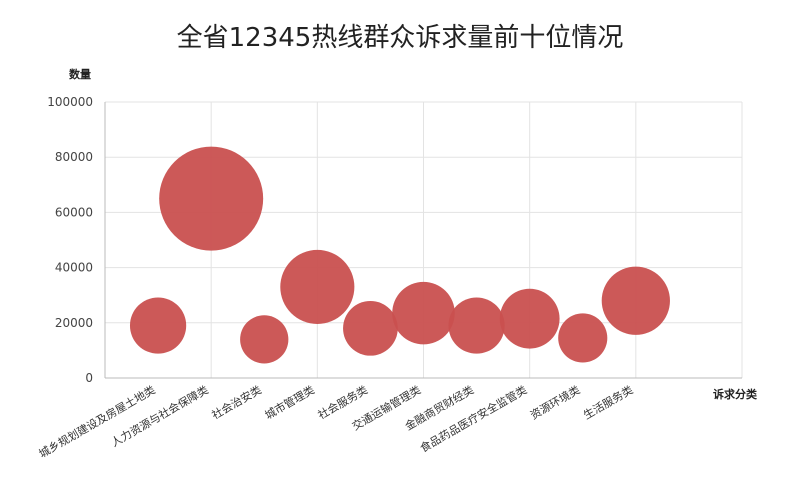  I want to click on x-axis-label: 诉求分类, so click(735, 394).